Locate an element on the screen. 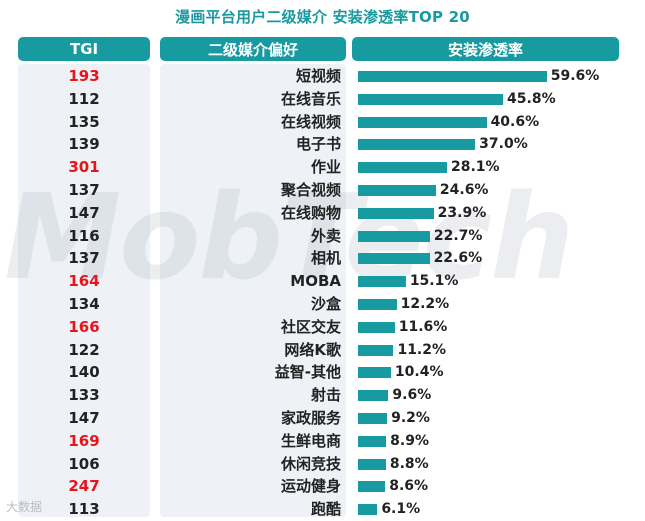  value-label: 12.2% is located at coordinates (425, 304).